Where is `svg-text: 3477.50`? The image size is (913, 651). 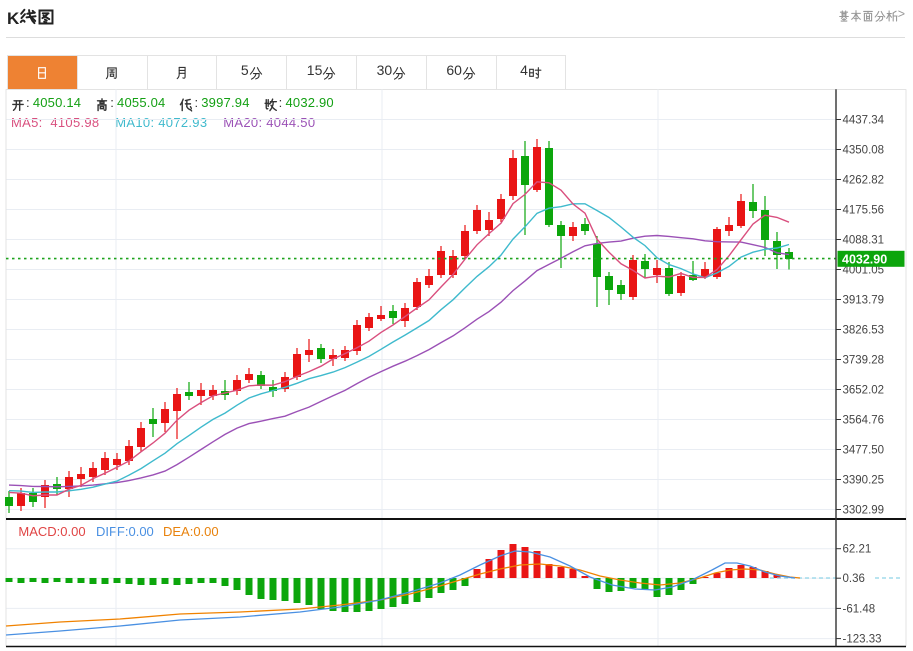 svg-text: 3477.50 is located at coordinates (864, 451).